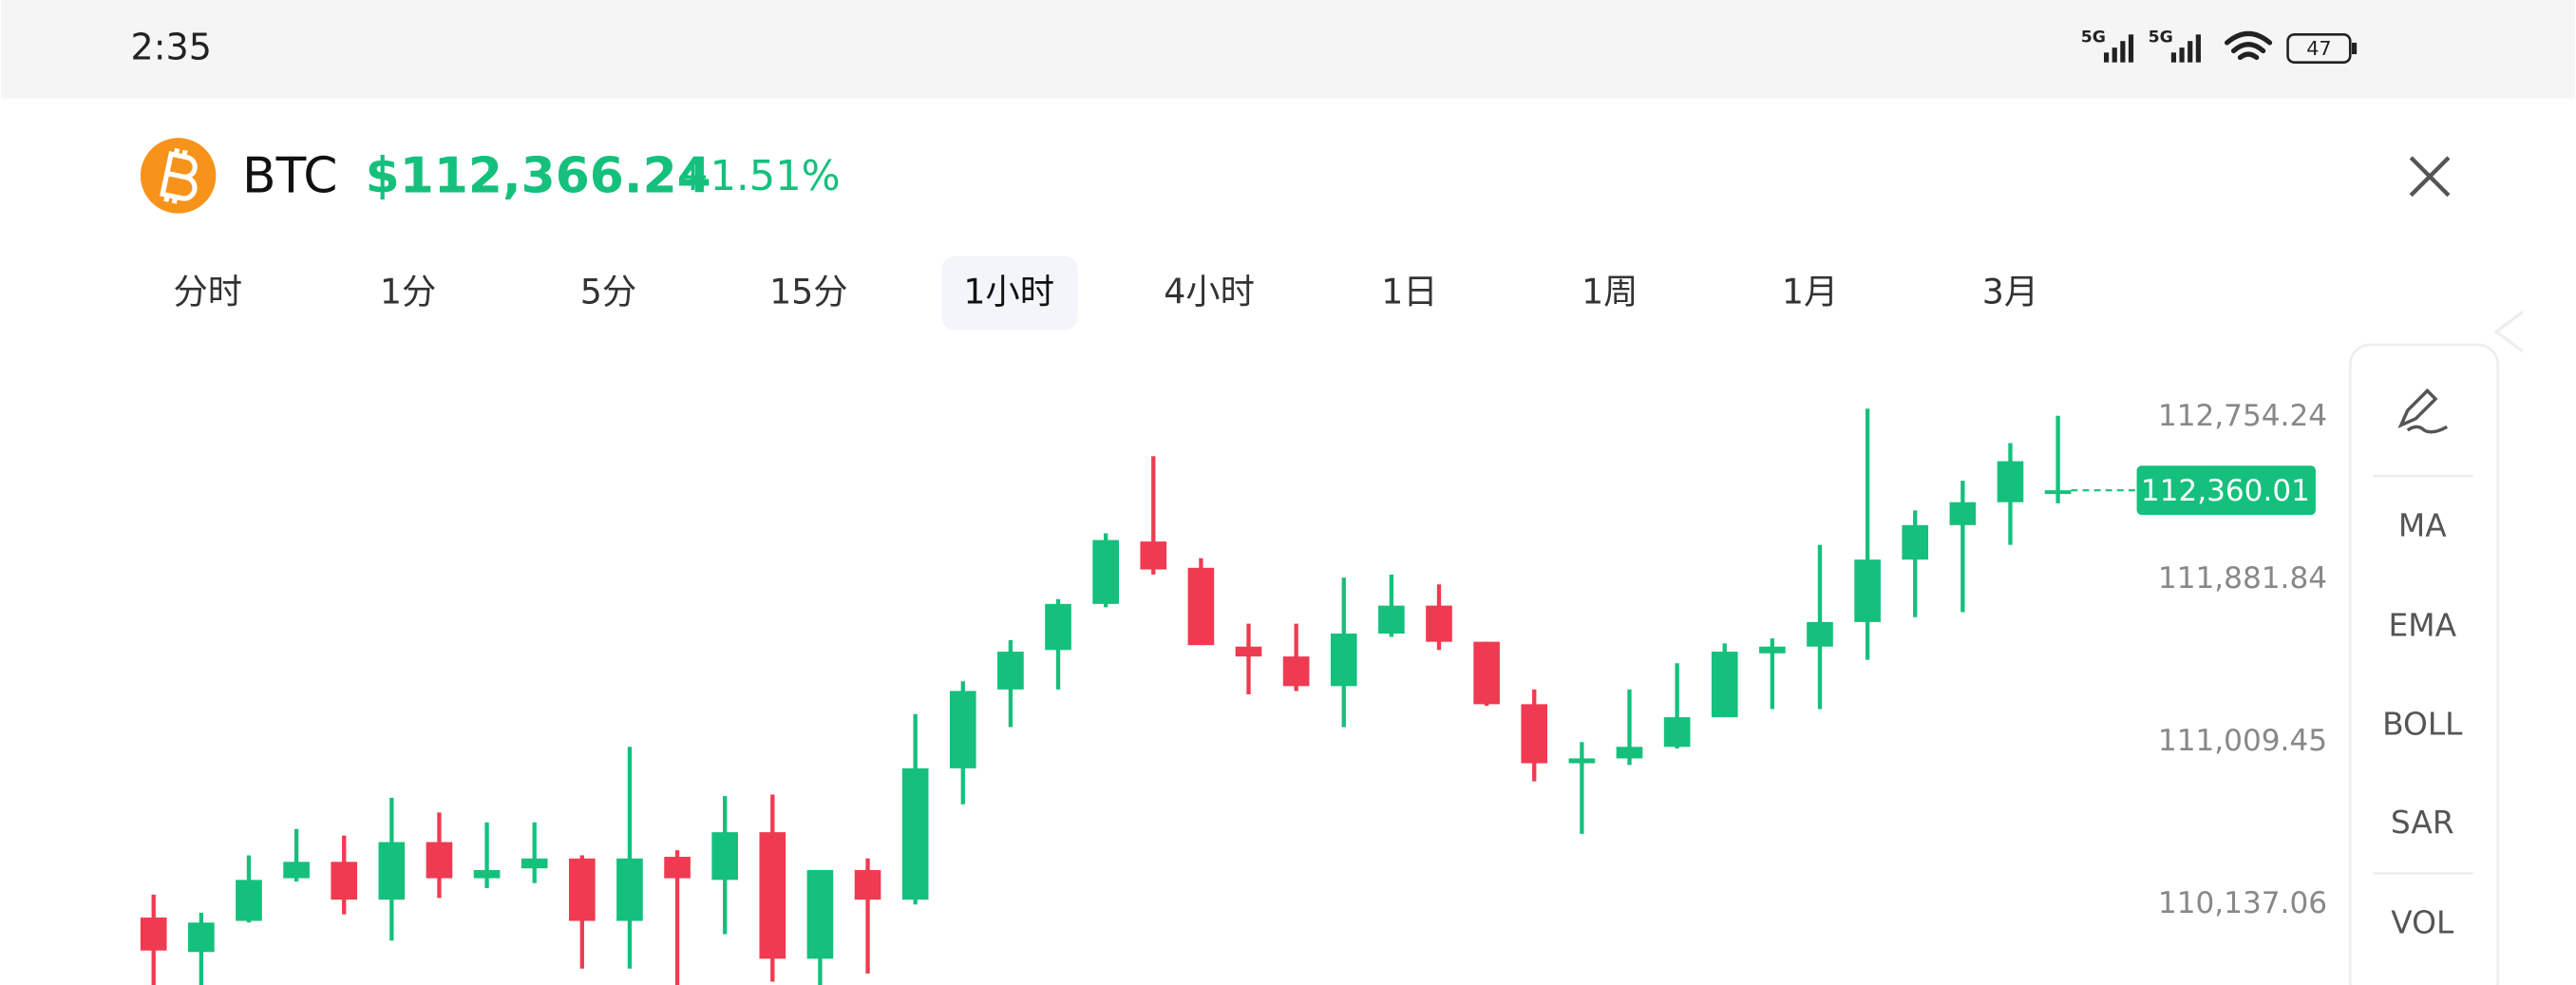  I want to click on tab: 3月, so click(2010, 292).